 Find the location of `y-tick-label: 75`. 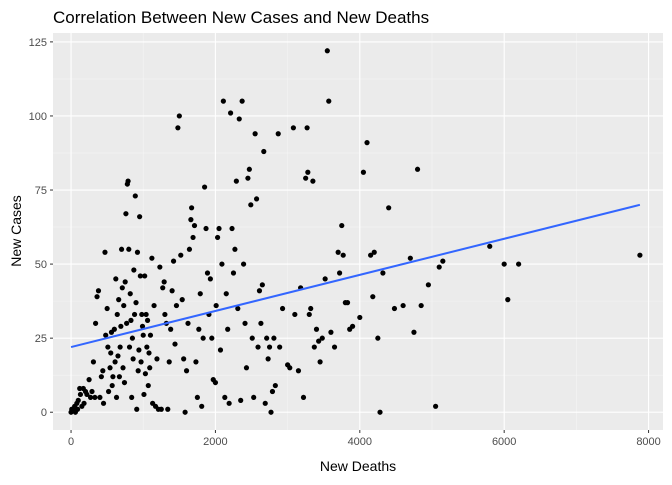

y-tick-label: 75 is located at coordinates (41, 191).